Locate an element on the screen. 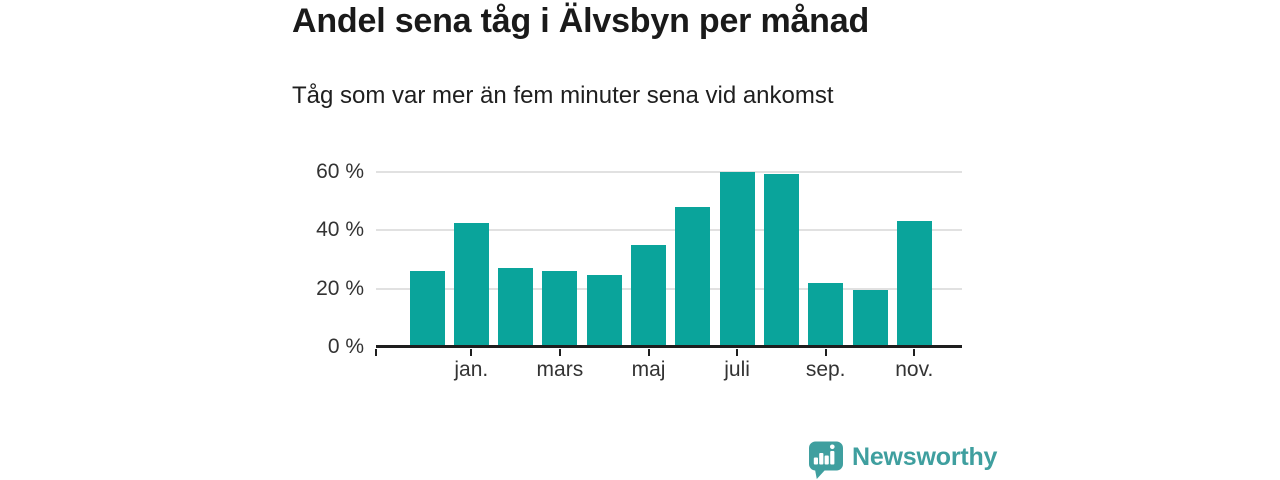 The image size is (1280, 480). x-axis-line is located at coordinates (669, 346).